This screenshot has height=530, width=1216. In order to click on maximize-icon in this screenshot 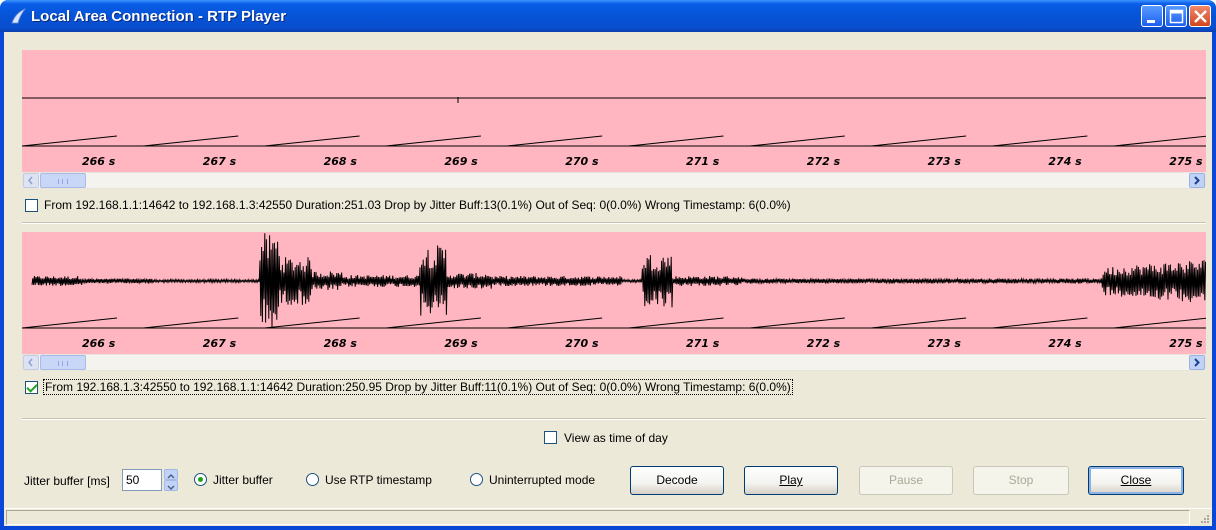, I will do `click(1176, 16)`.